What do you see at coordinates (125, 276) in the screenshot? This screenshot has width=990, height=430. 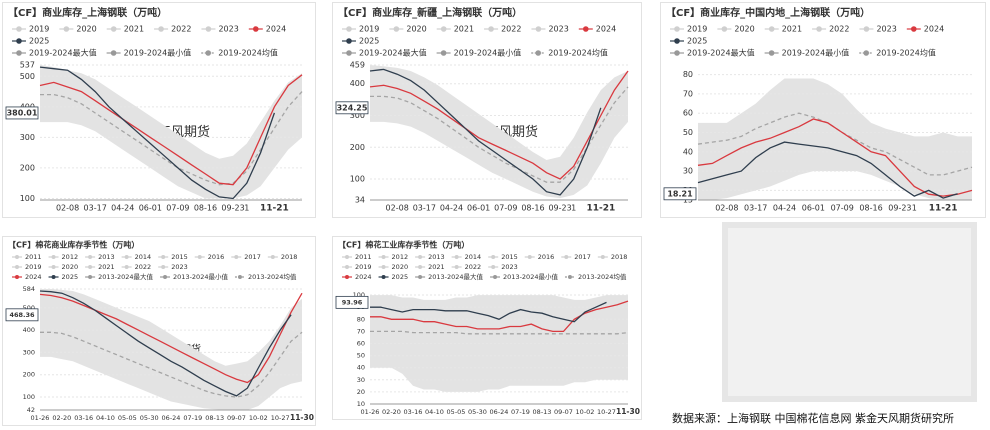 I see `legend-label: 2013-2024最大值` at bounding box center [125, 276].